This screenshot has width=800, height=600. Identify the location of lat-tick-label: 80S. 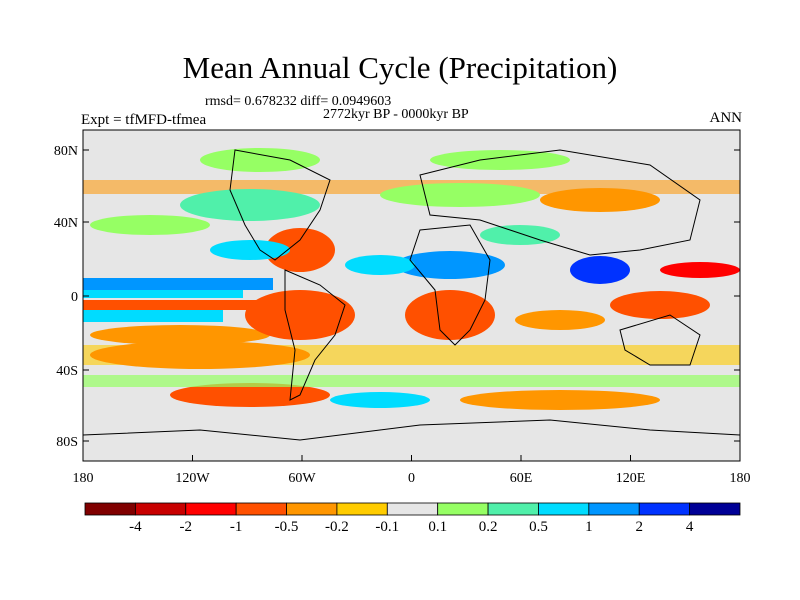
(67, 442).